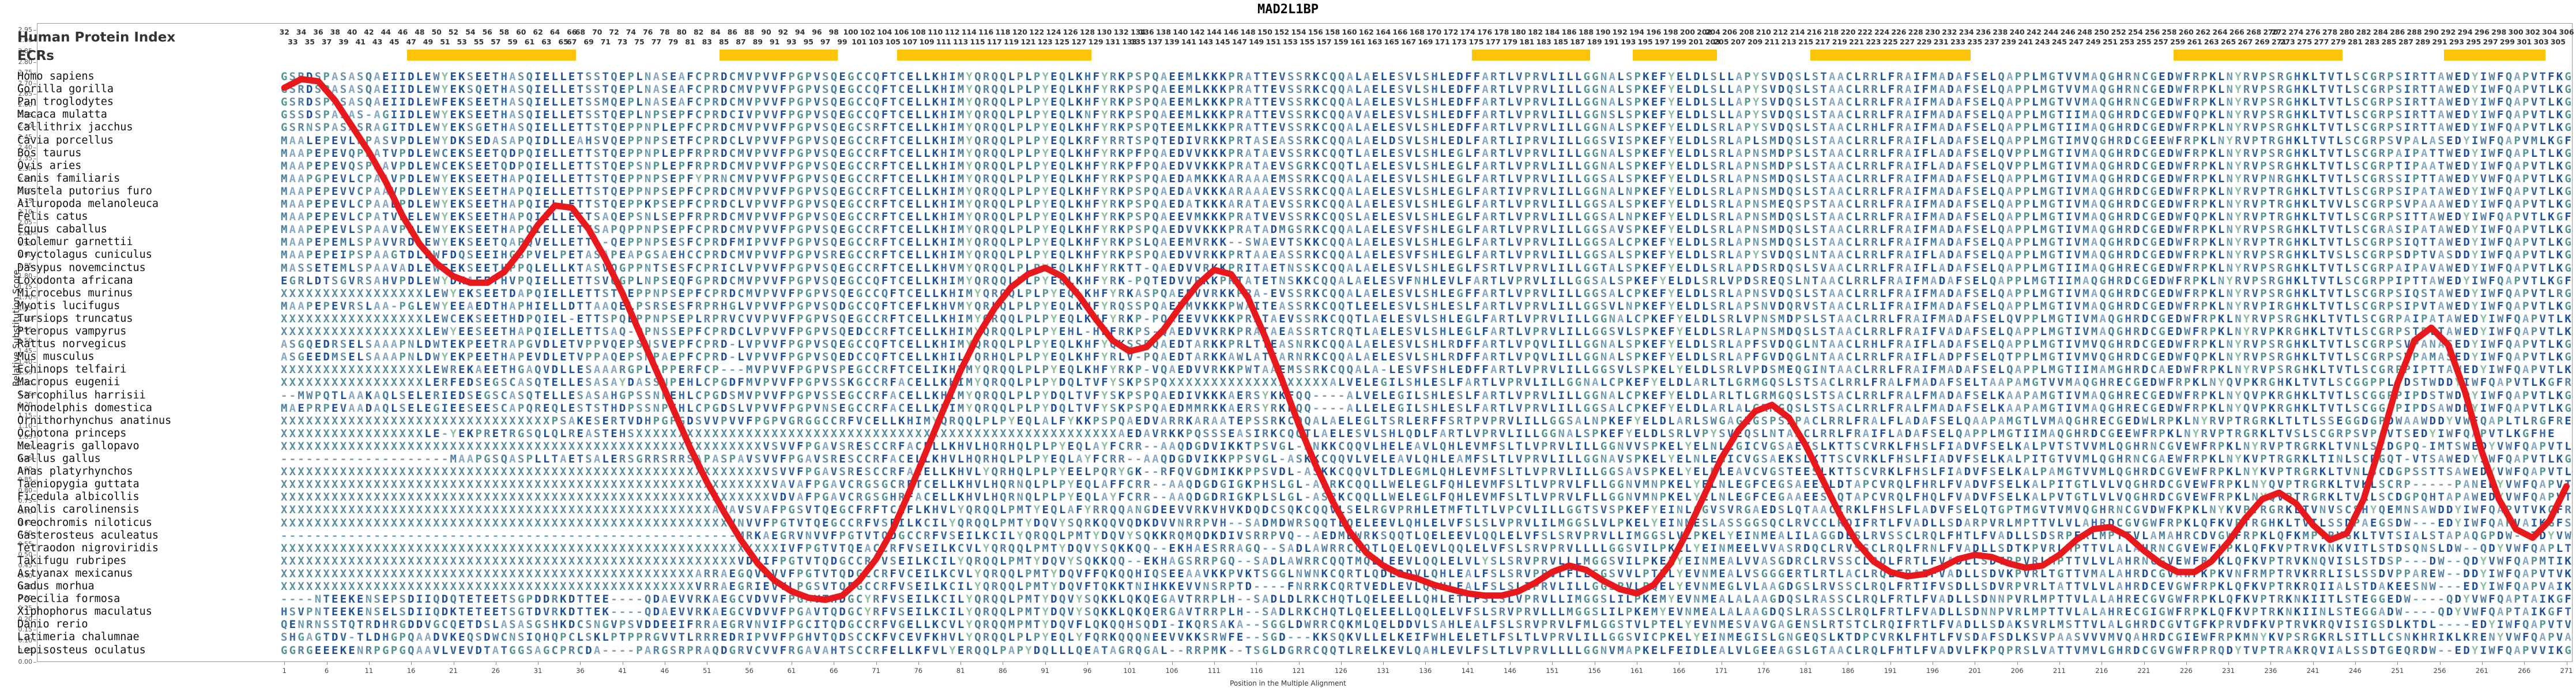 This screenshot has height=692, width=2576. Describe the element at coordinates (1248, 32) in the screenshot. I see `human-index-number: 148` at that location.